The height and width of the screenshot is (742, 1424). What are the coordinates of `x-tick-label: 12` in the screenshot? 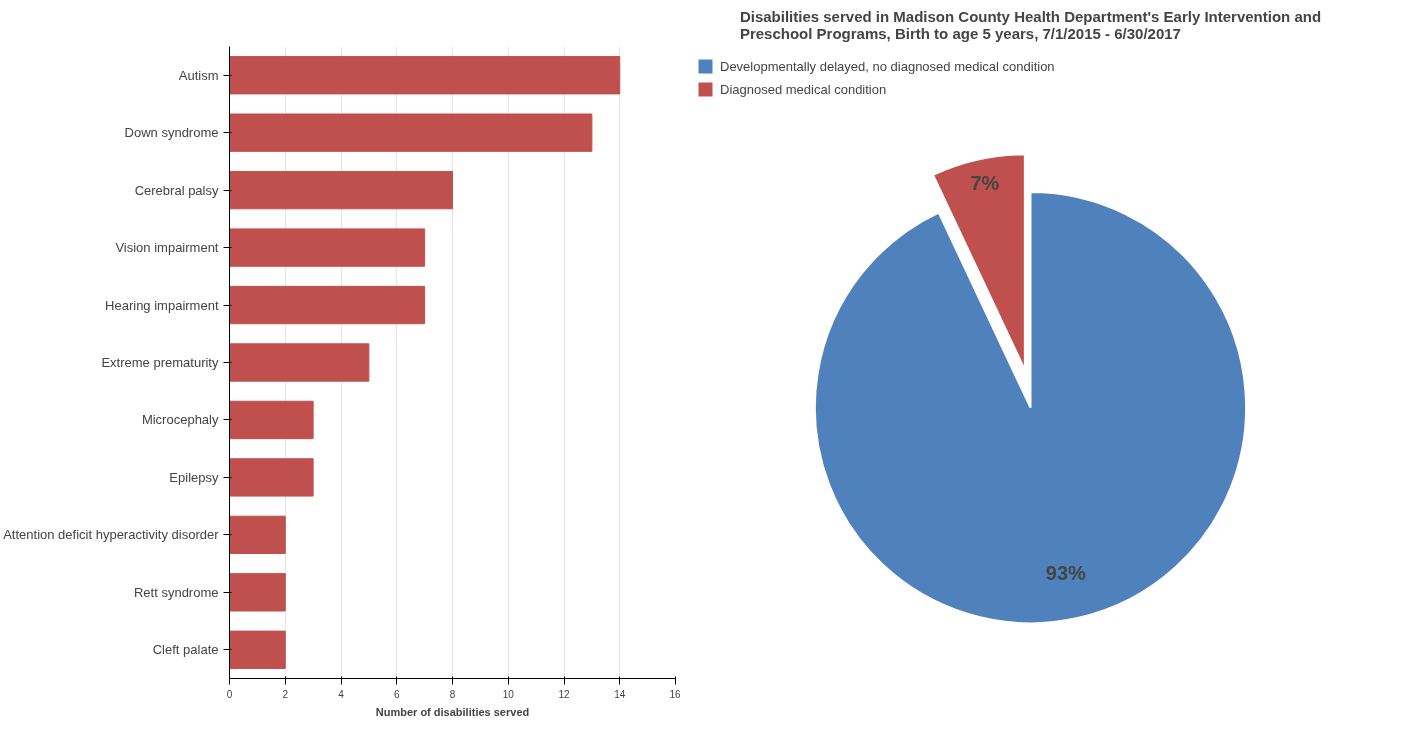 It's located at (564, 694).